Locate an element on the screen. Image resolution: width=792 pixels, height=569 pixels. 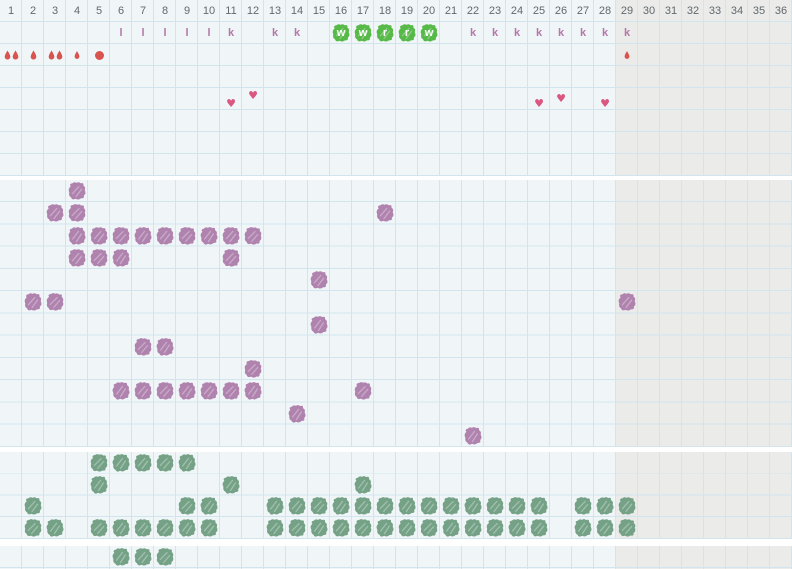
day-number: 30 is located at coordinates (649, 11).